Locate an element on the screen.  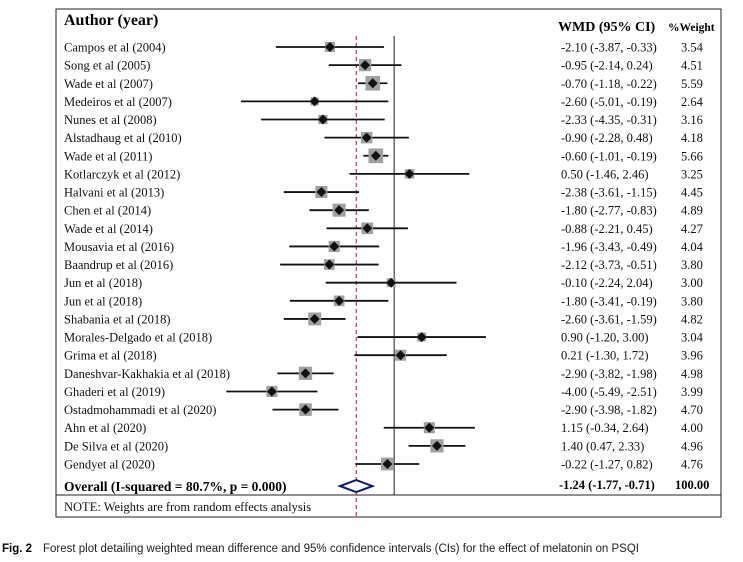
ci-value: -4.00 (-5.49, -2.51) is located at coordinates (609, 392).